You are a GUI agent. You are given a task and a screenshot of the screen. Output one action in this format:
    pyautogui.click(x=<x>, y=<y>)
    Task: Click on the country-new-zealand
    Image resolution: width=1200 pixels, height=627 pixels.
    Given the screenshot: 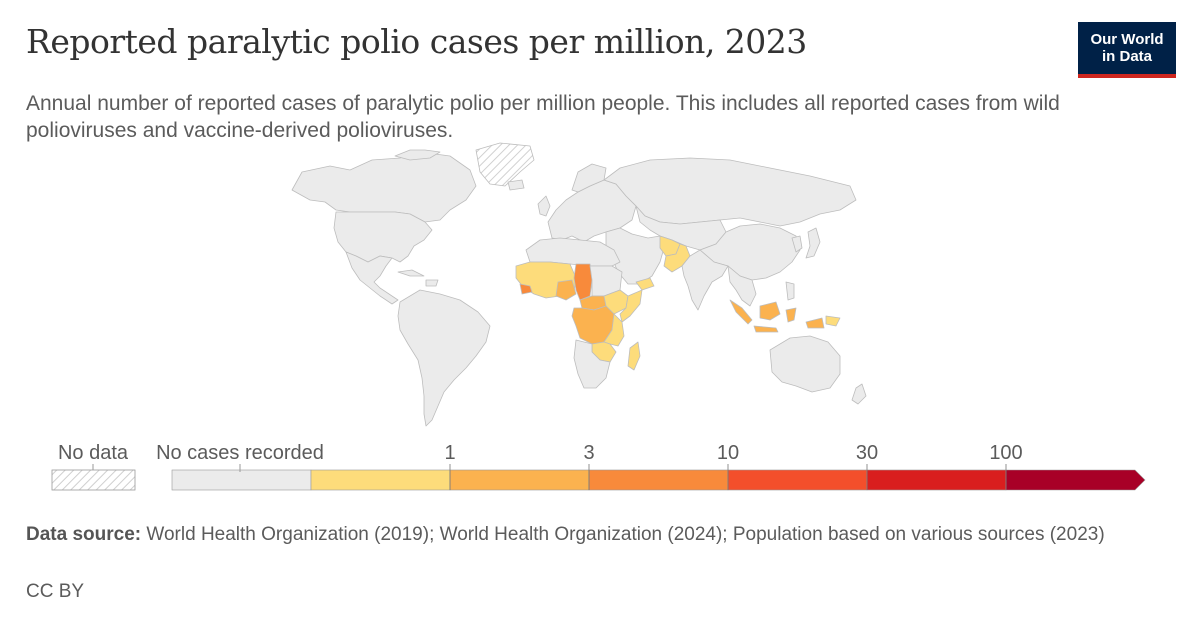 What is the action you would take?
    pyautogui.click(x=859, y=394)
    